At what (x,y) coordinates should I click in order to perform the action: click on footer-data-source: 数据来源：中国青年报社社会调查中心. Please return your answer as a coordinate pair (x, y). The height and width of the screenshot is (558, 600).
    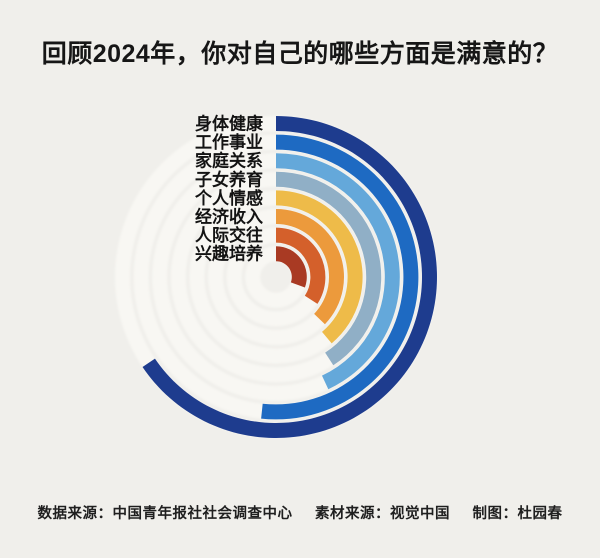
    Looking at the image, I should click on (165, 514).